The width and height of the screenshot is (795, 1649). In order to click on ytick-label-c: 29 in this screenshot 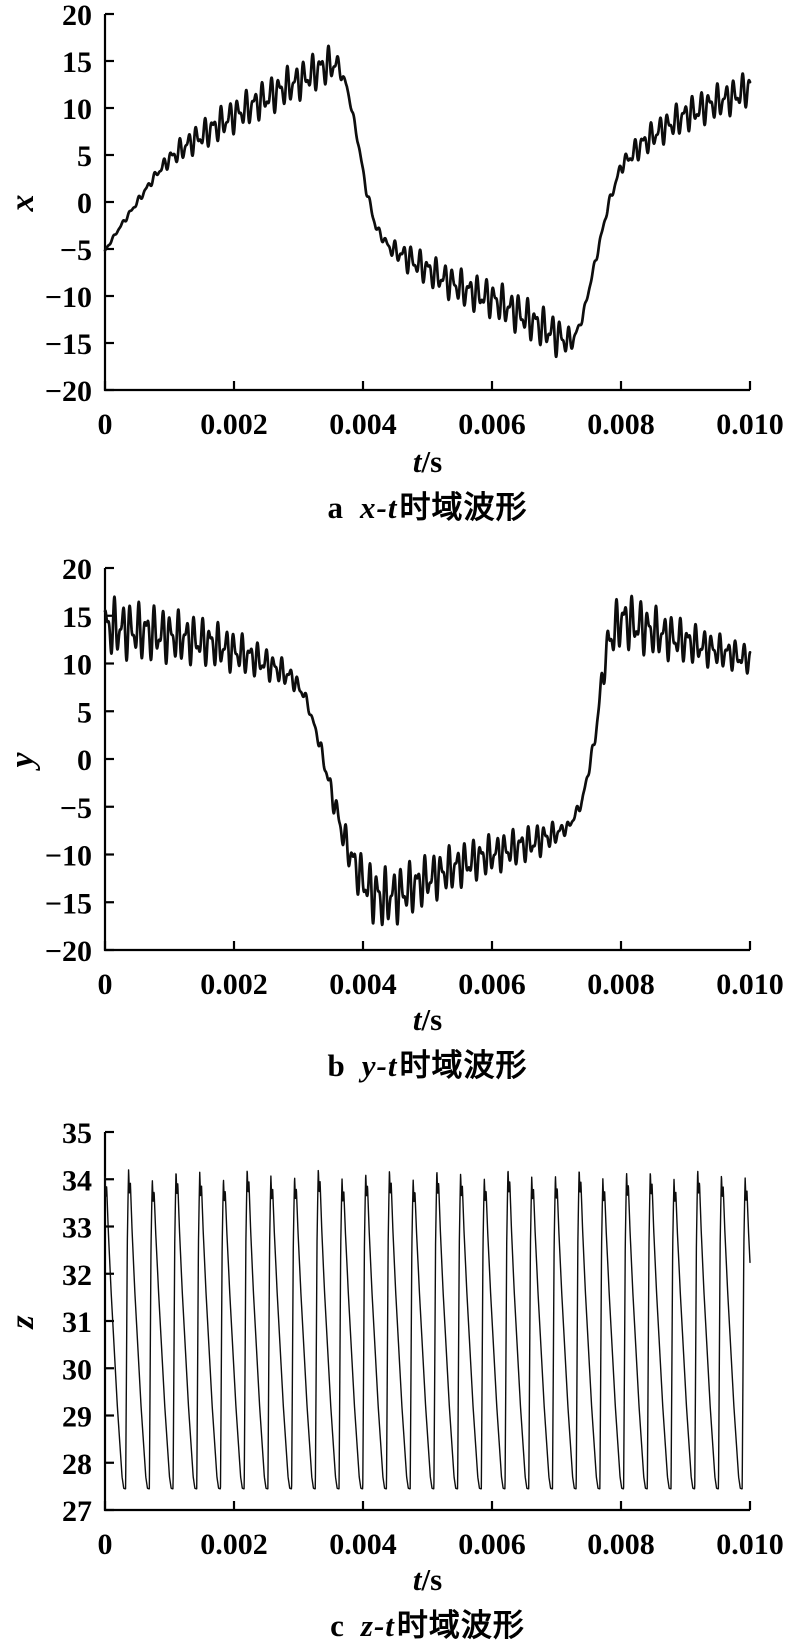, I will do `click(77, 1417)`.